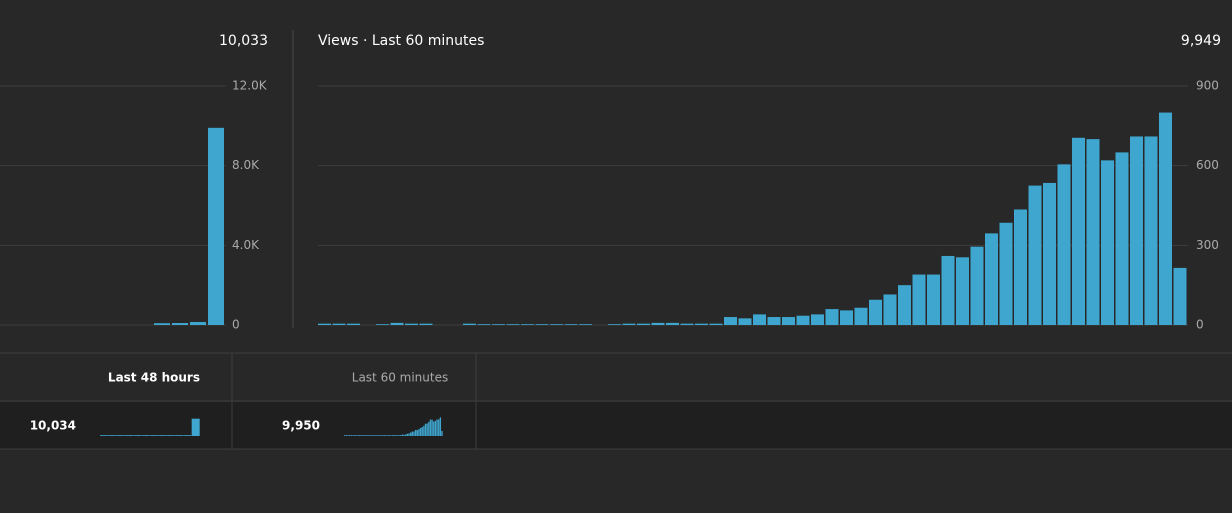  I want to click on column-header: Last 60 minutes, so click(400, 378).